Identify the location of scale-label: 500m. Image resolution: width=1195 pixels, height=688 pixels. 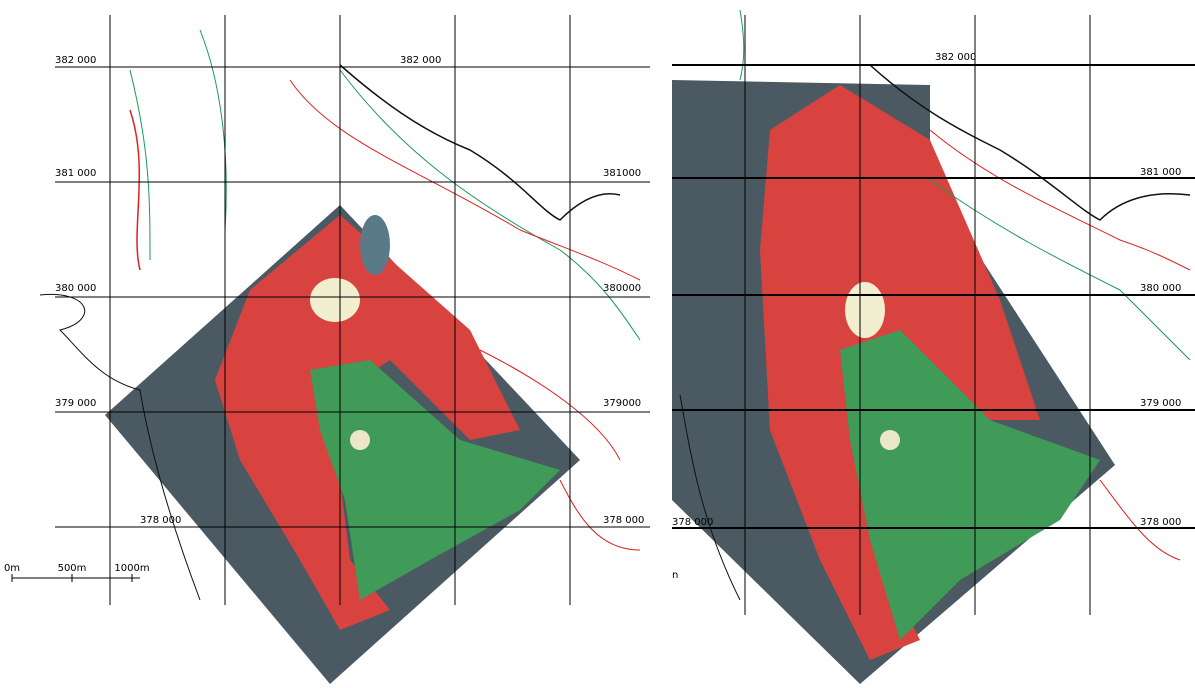
(72, 568).